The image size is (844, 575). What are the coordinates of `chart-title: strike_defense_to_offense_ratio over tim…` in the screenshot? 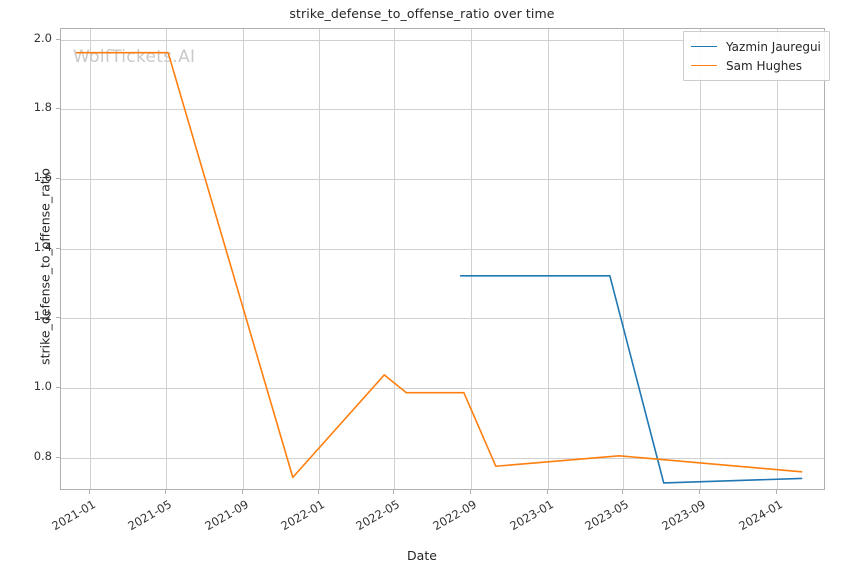 It's located at (422, 13).